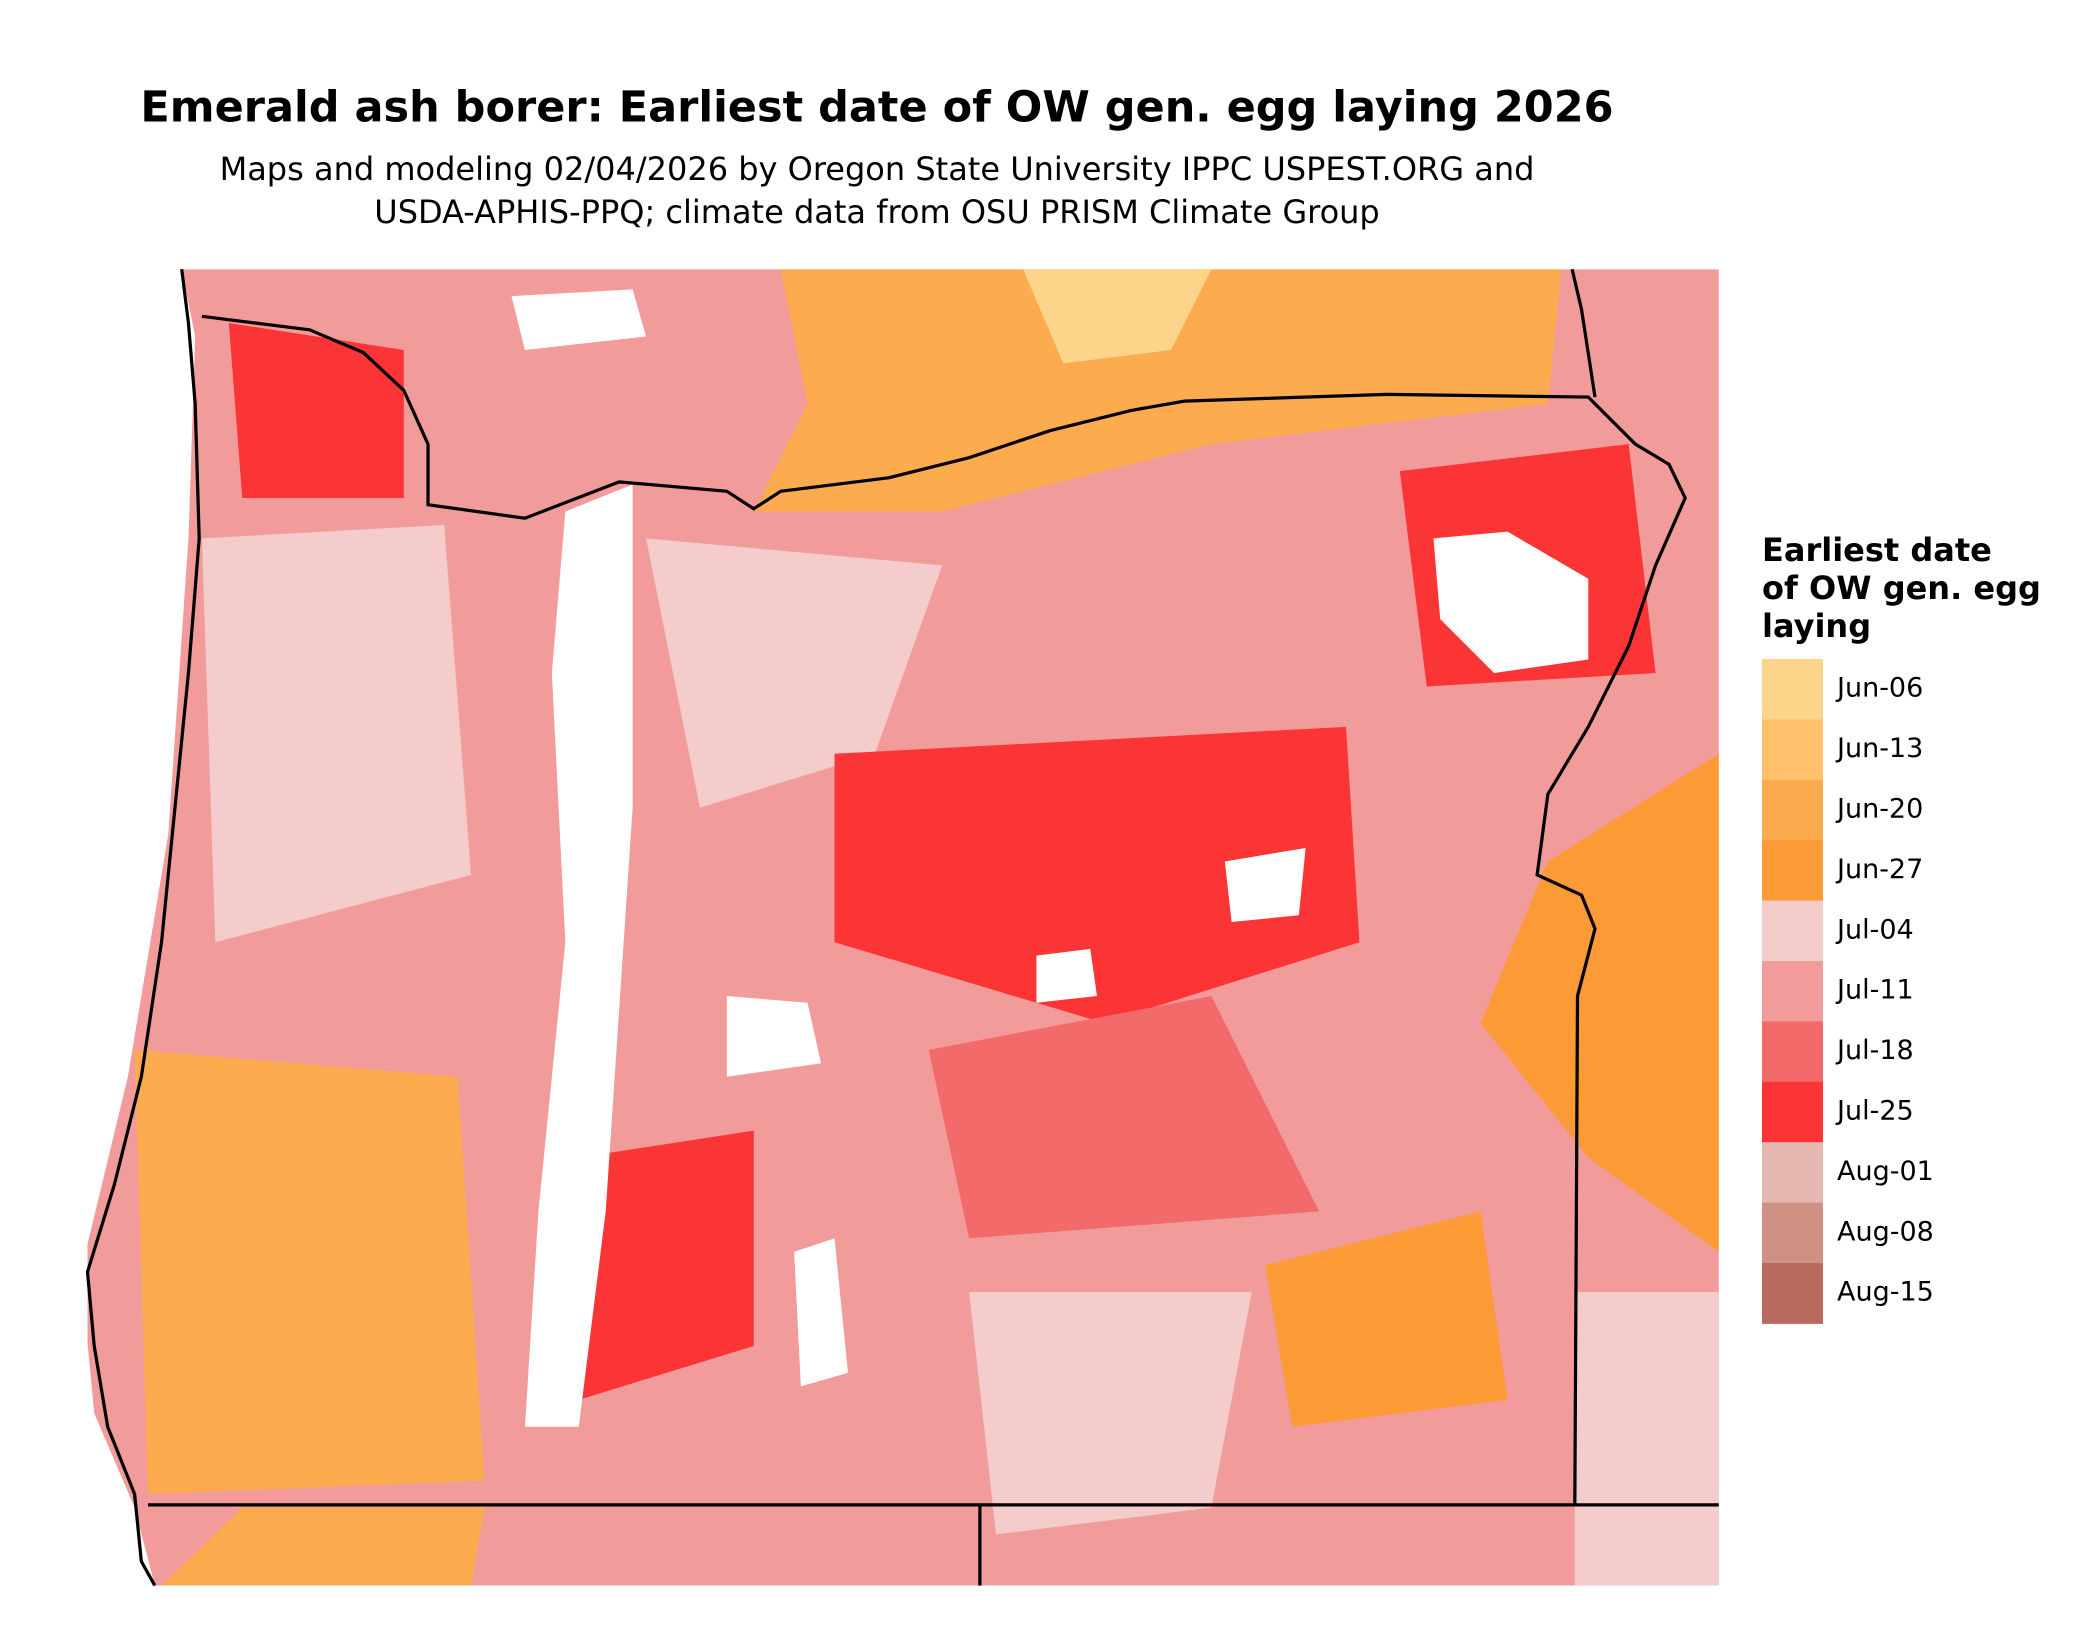  What do you see at coordinates (1877, 550) in the screenshot?
I see `legend-title: Earliest date` at bounding box center [1877, 550].